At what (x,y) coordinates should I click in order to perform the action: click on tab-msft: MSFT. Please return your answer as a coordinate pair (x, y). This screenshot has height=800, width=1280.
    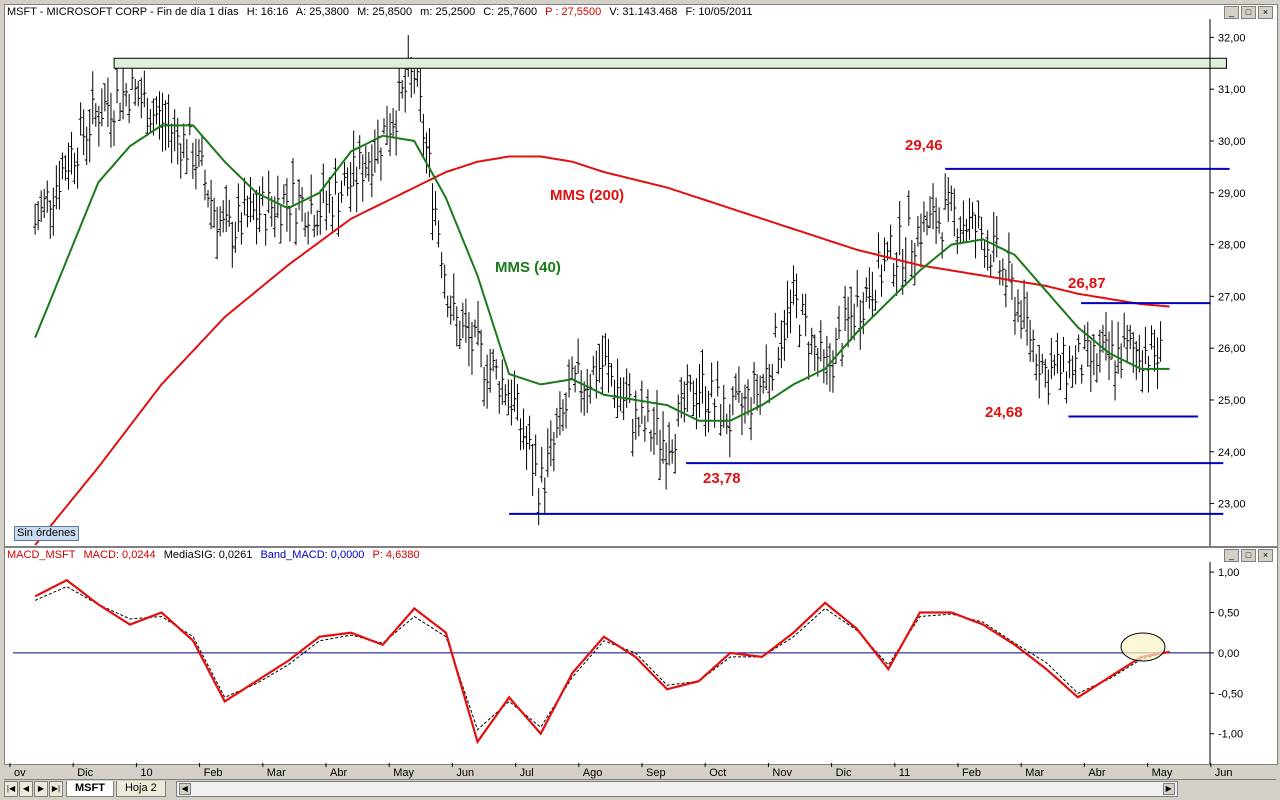
    Looking at the image, I should click on (90, 789).